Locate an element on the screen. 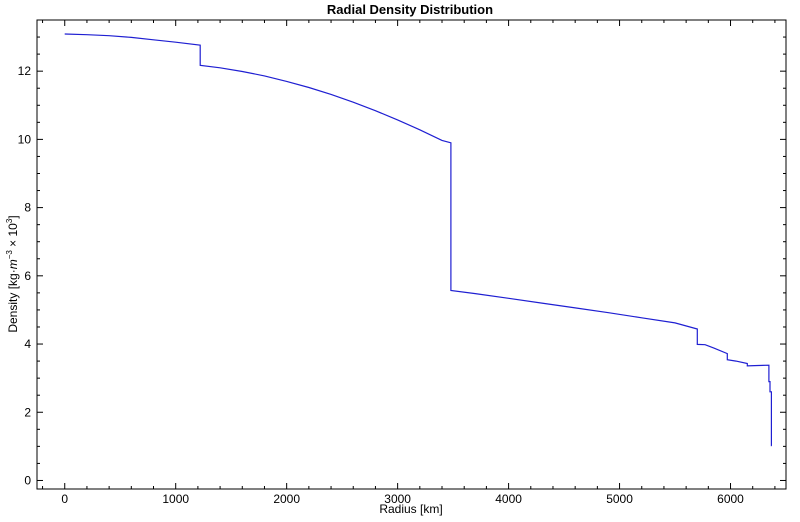 The image size is (800, 522). y-tick-label: 4 is located at coordinates (27, 344).